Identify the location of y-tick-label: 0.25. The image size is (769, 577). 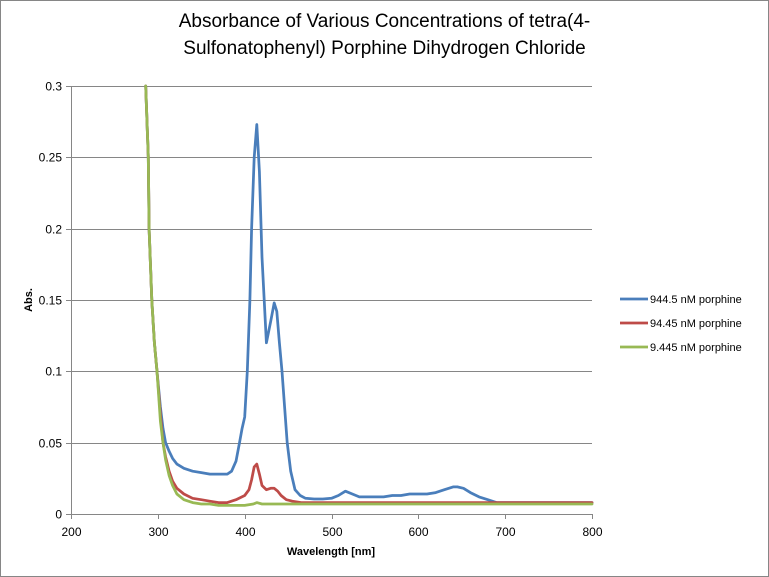
(51, 158).